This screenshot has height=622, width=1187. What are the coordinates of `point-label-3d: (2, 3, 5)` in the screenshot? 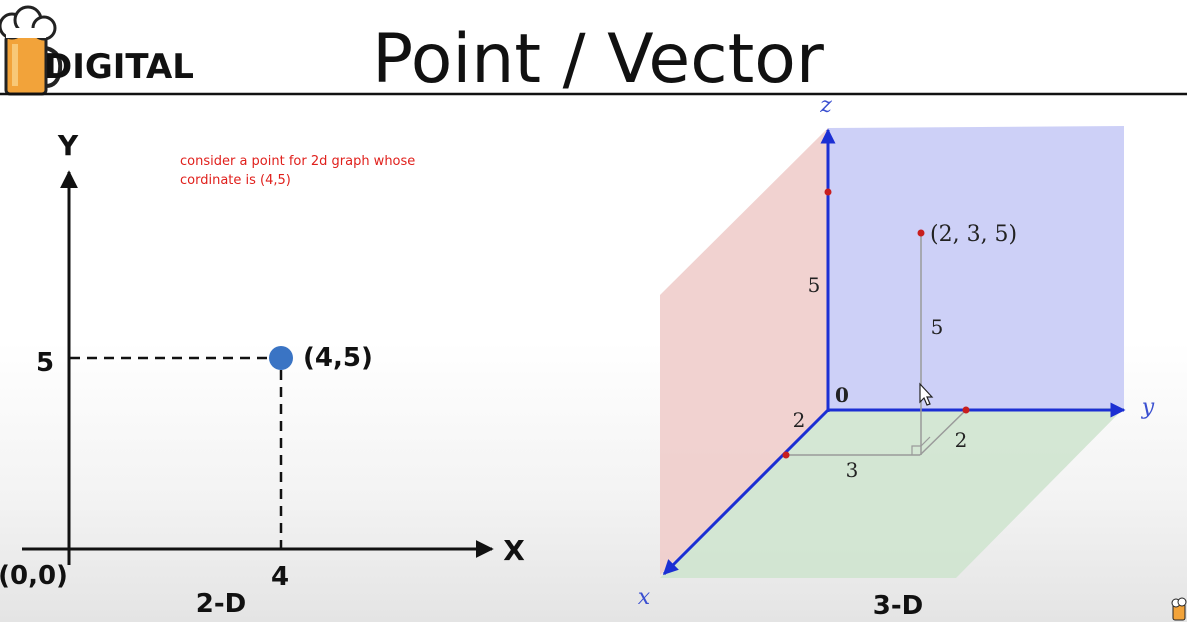 It's located at (973, 234).